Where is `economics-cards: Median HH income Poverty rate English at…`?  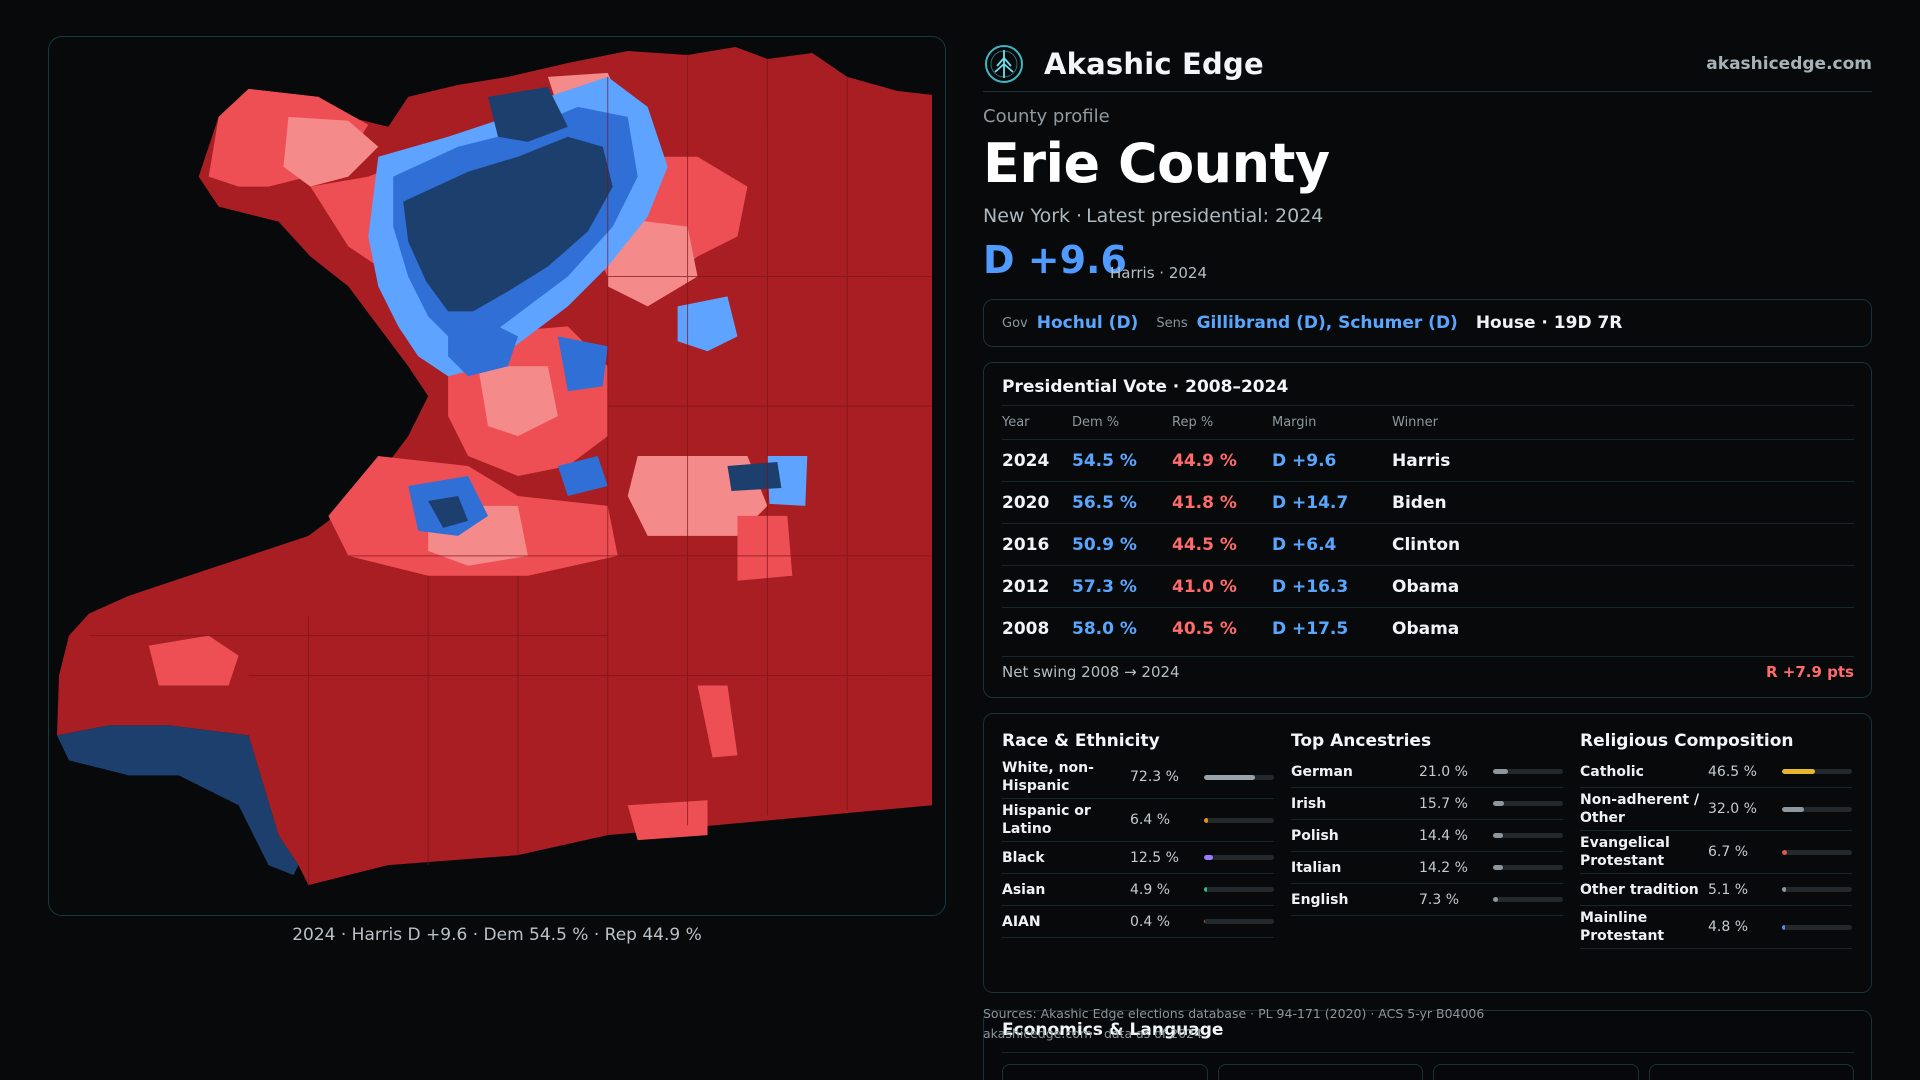
economics-cards: Median HH income Poverty rate English at… is located at coordinates (1428, 1072).